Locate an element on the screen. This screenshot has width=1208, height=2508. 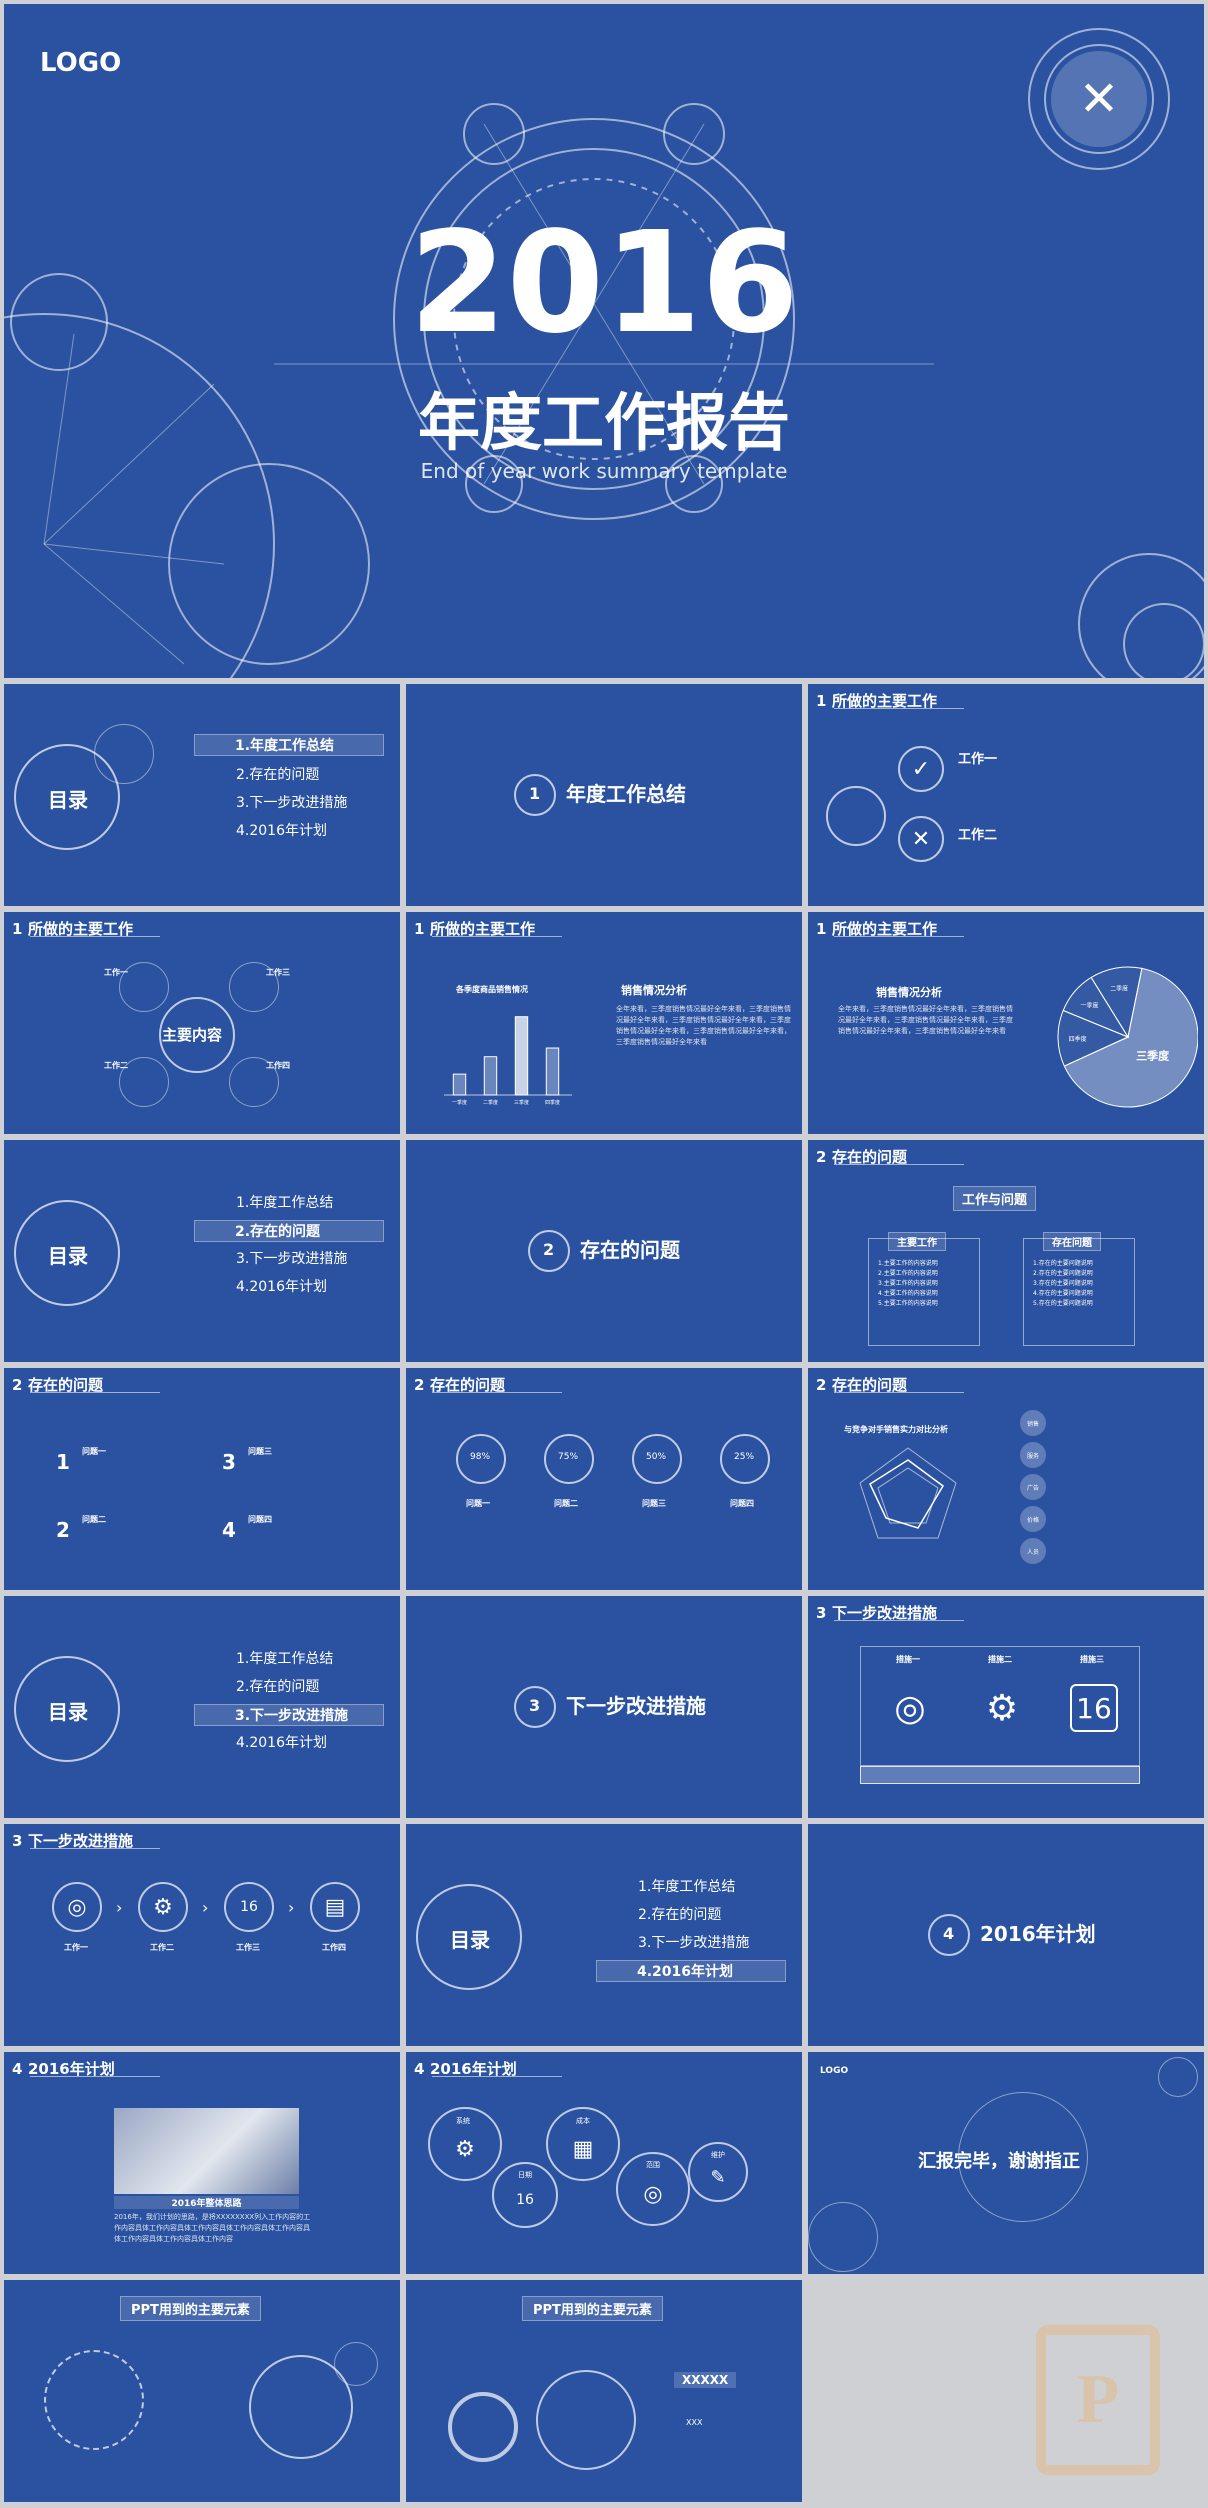
section-4-slide: 4 2016年计划 is located at coordinates (1006, 1935).